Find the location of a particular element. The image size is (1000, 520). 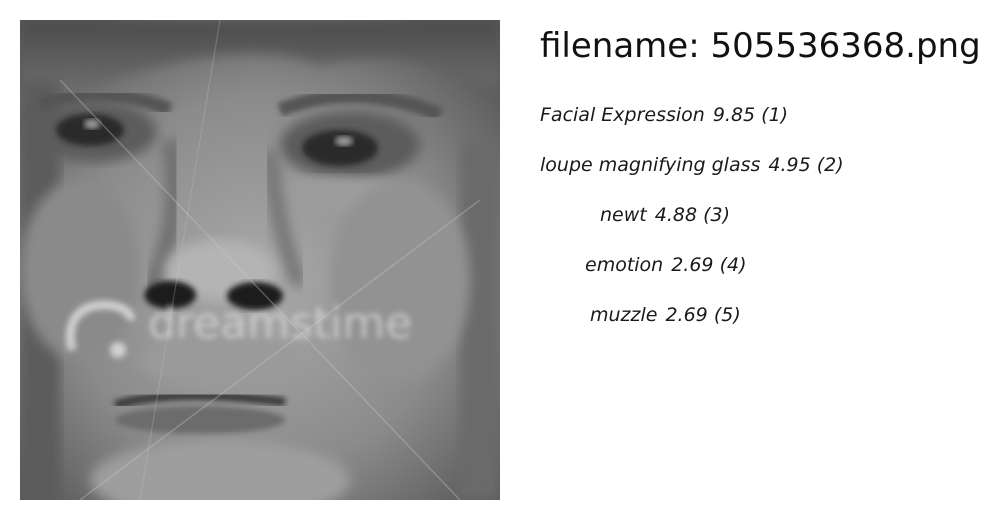

prediction-score: 2.69 (4) is located at coordinates (709, 265).